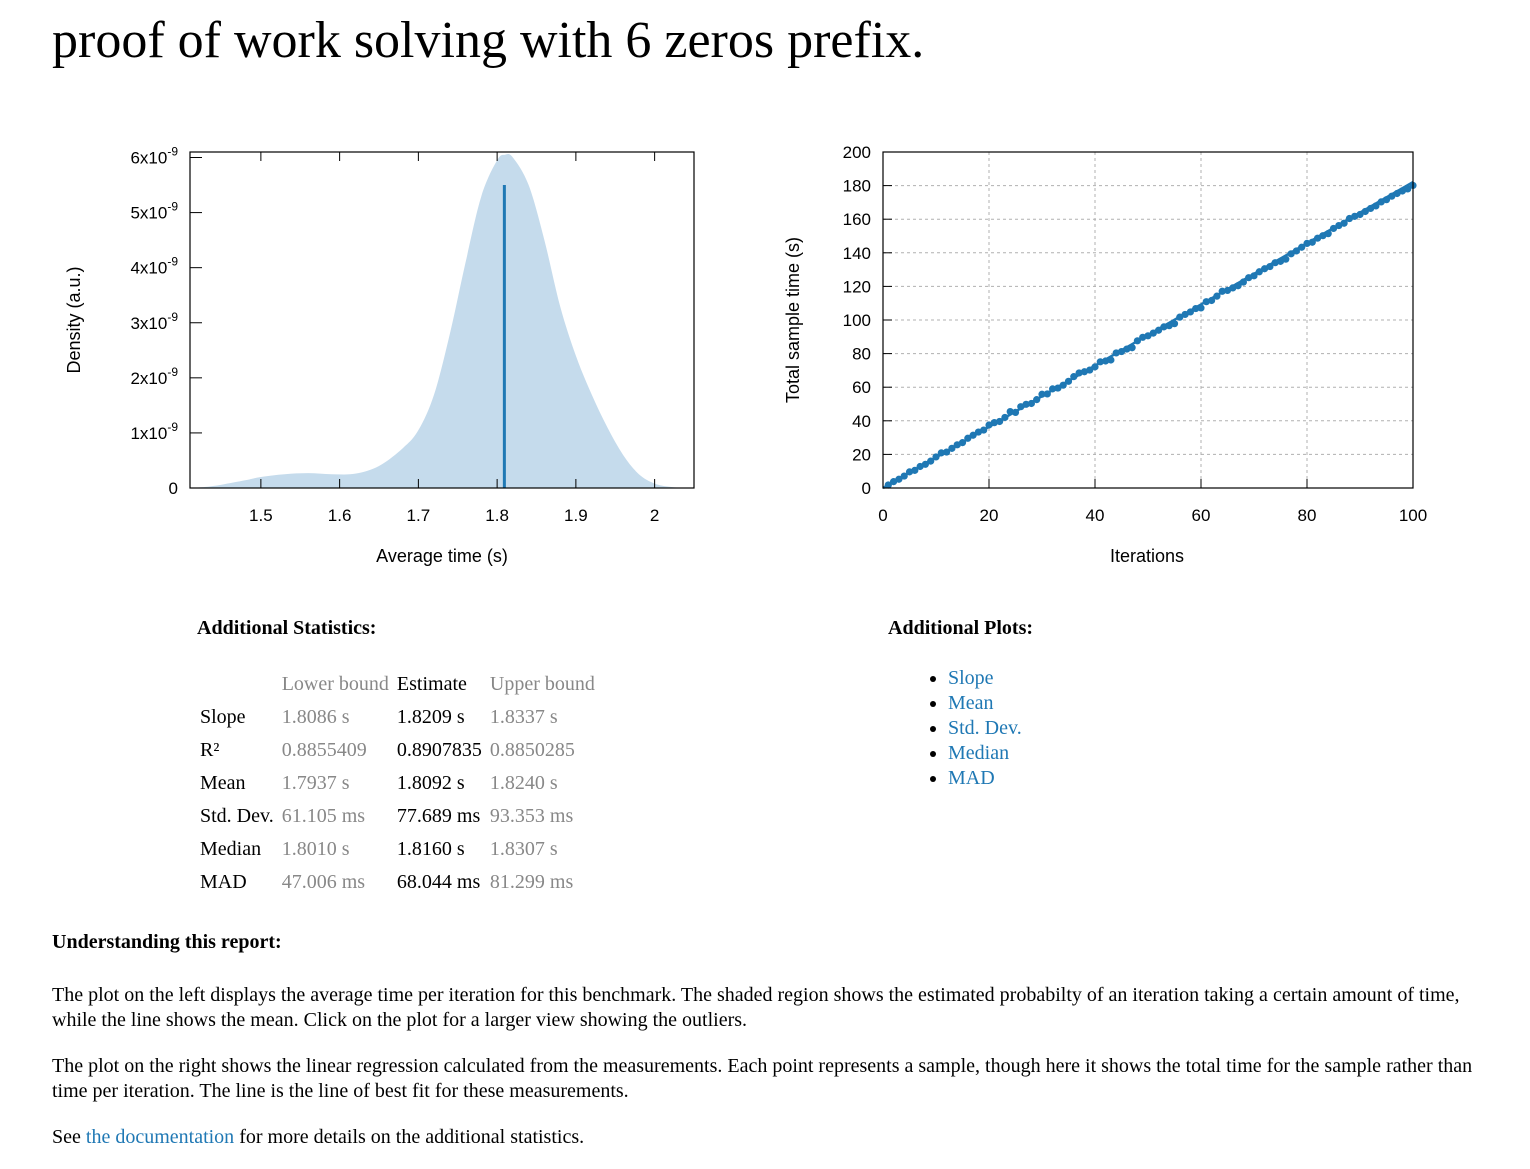 The image size is (1530, 1169). What do you see at coordinates (438, 321) in the screenshot?
I see `density-area` at bounding box center [438, 321].